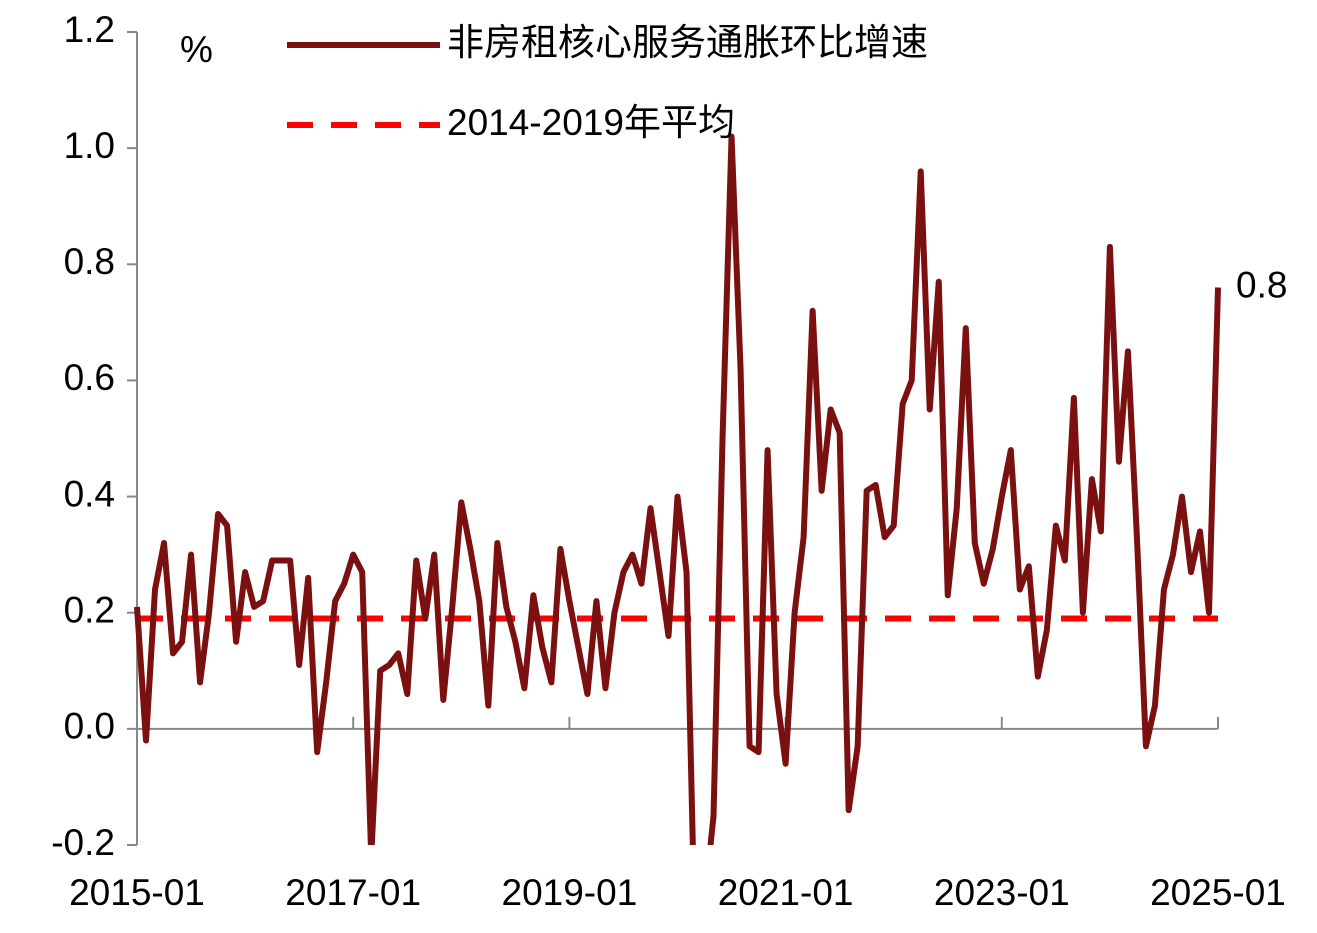  I want to click on x-tick-label: 2019-01, so click(570, 892).